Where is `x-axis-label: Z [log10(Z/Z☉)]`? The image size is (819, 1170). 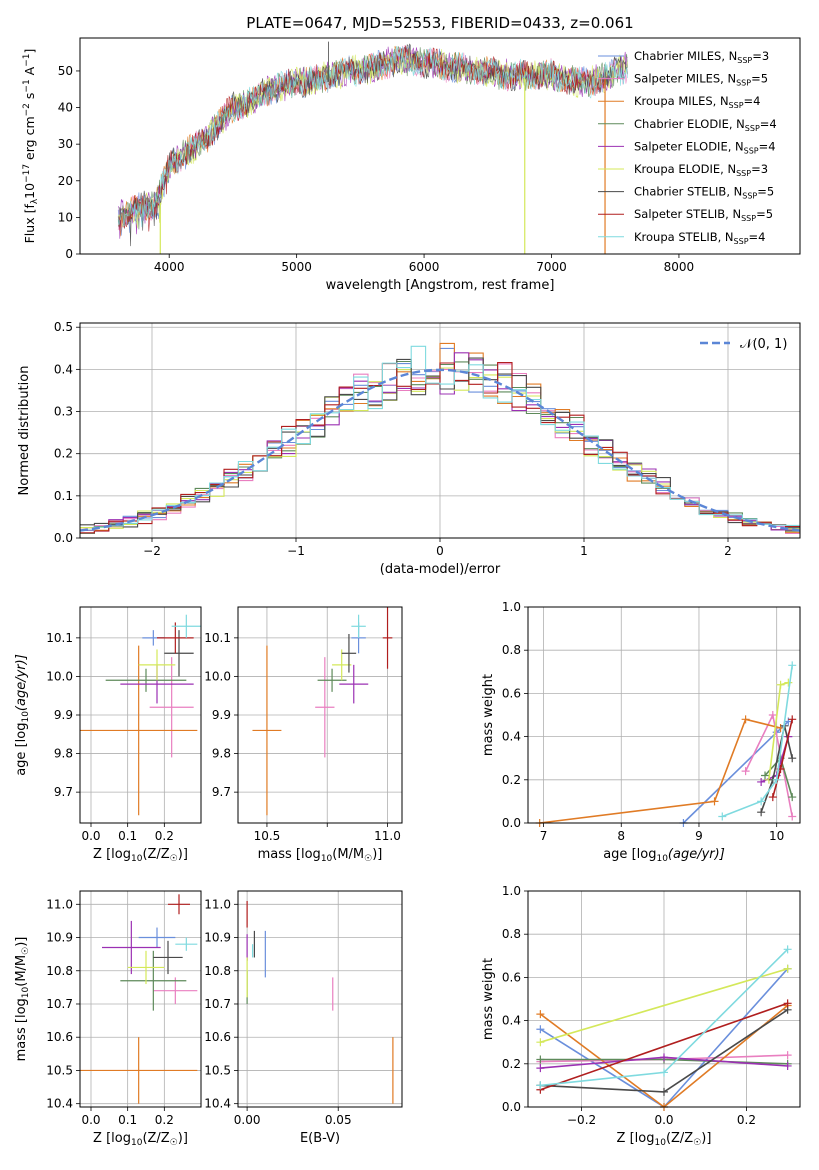
x-axis-label: Z [log10(Z/Z☉)] is located at coordinates (664, 1139).